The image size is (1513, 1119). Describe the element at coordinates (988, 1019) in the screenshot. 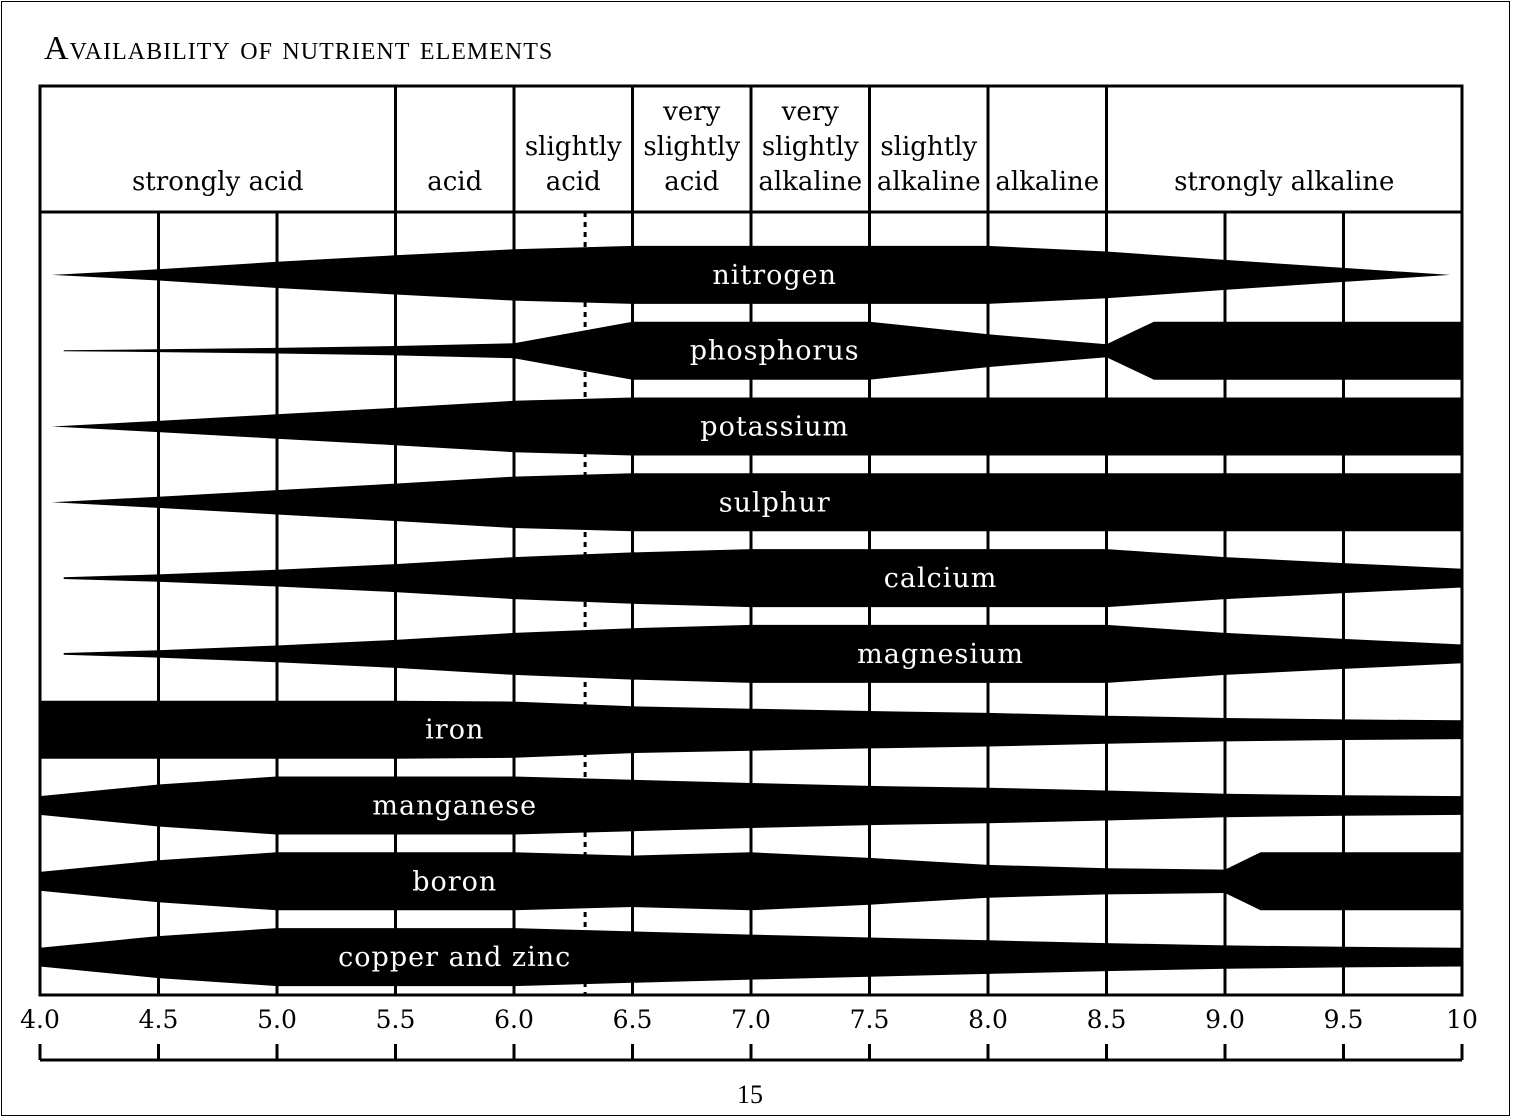

I see `x-tick-label: 8.0` at that location.